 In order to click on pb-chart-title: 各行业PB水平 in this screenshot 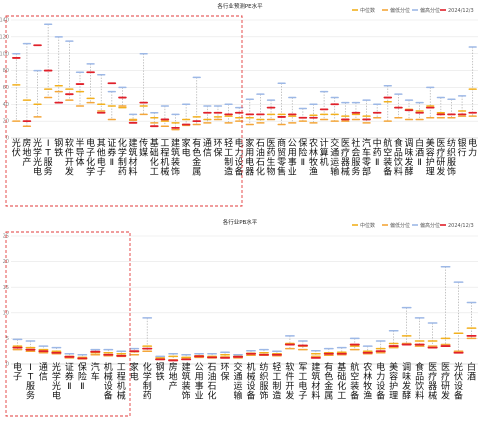, I will do `click(240, 222)`.